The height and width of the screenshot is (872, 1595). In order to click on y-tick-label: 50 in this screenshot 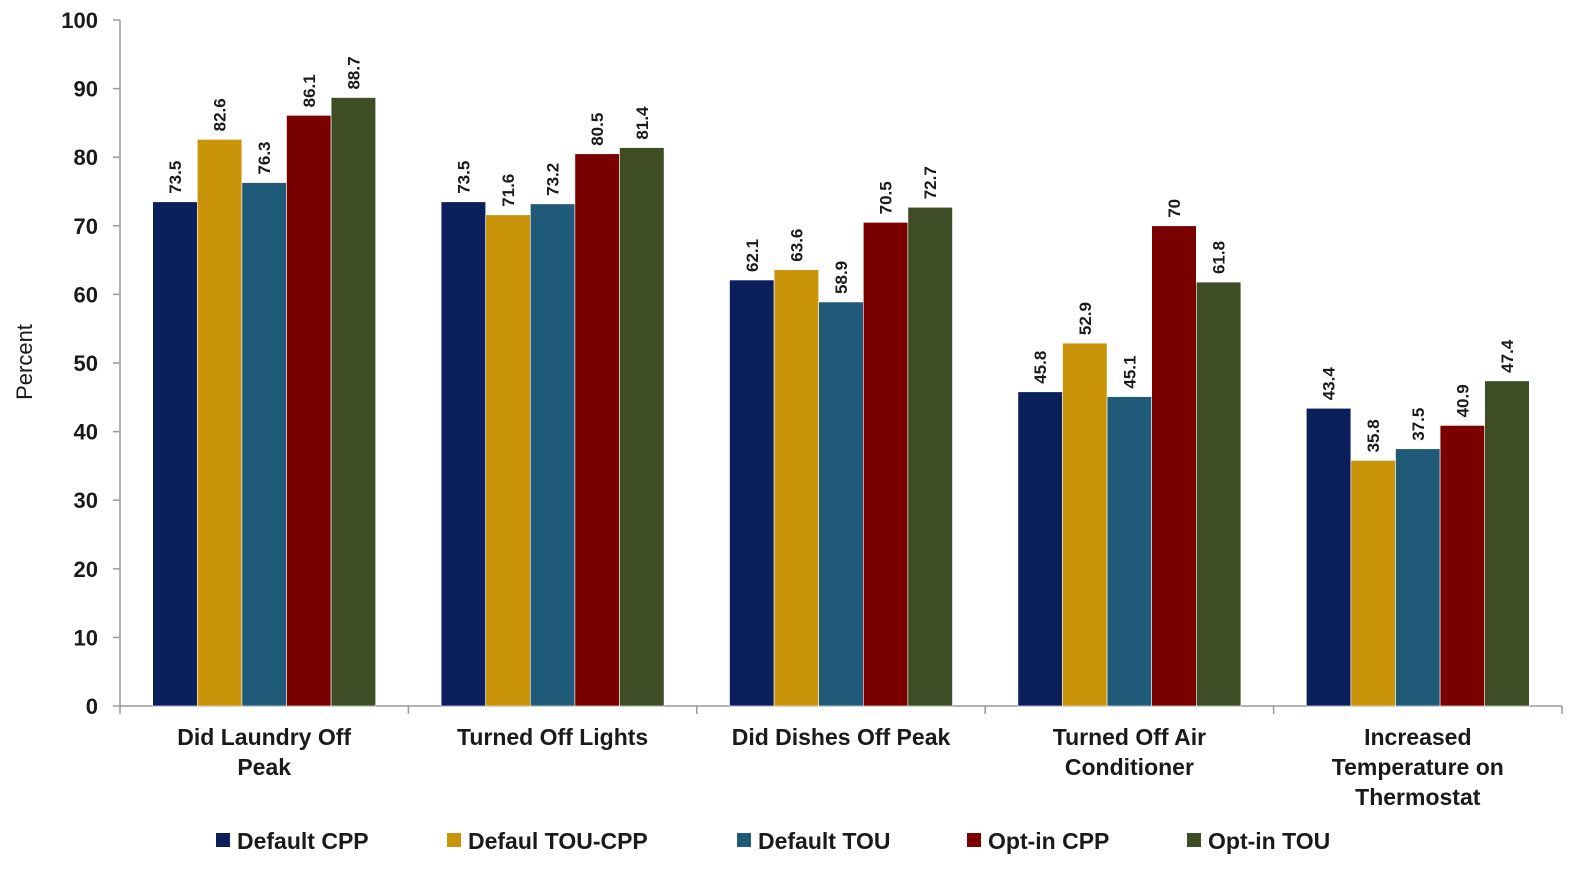, I will do `click(86, 363)`.